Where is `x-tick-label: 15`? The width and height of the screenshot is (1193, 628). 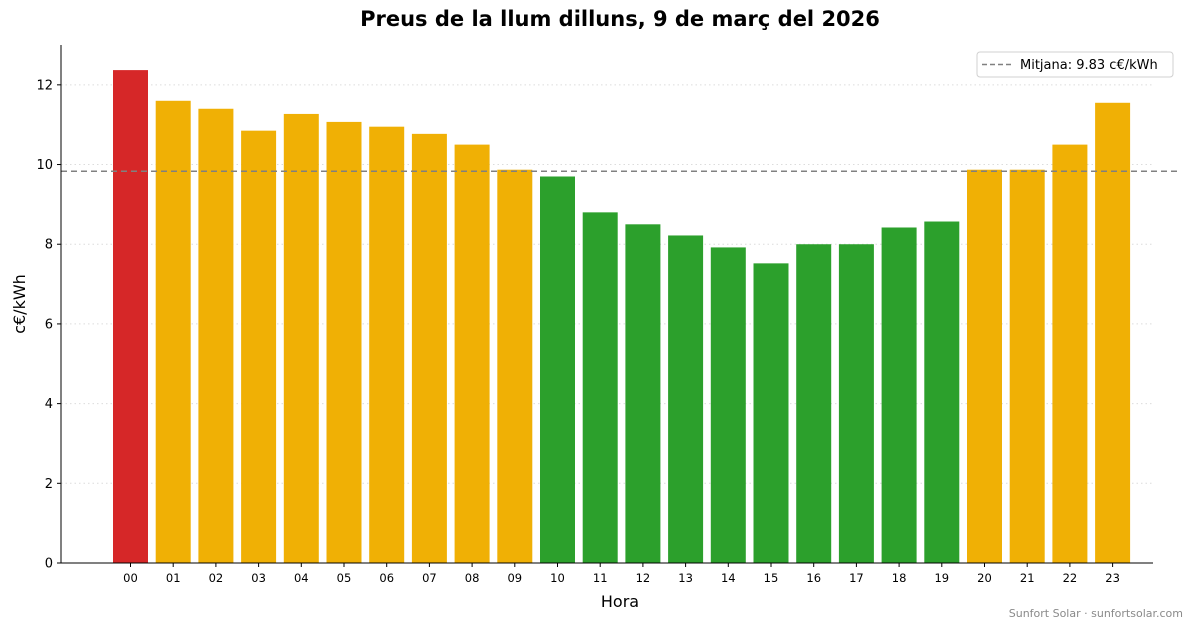 x-tick-label: 15 is located at coordinates (771, 578).